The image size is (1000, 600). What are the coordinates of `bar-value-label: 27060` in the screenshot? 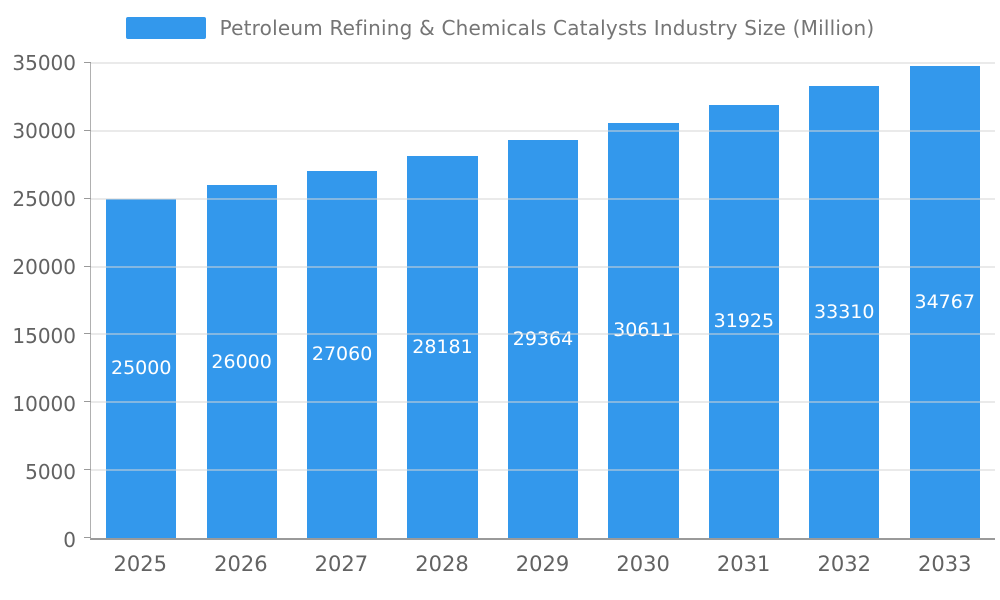 It's located at (342, 354).